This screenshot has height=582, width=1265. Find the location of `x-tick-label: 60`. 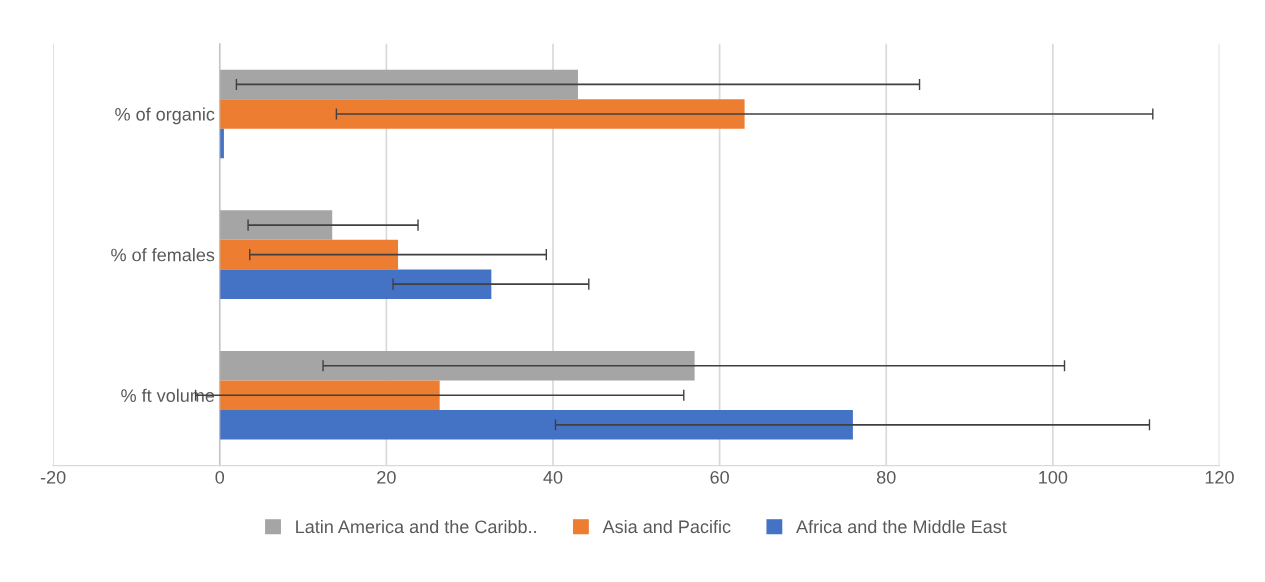

x-tick-label: 60 is located at coordinates (719, 477).